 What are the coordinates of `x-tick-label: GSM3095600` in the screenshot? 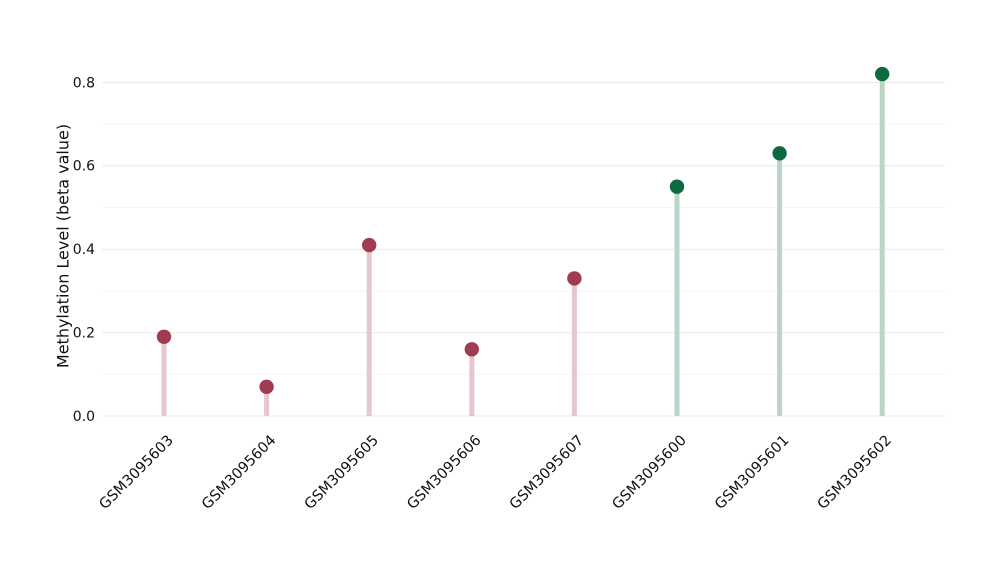 It's located at (650, 473).